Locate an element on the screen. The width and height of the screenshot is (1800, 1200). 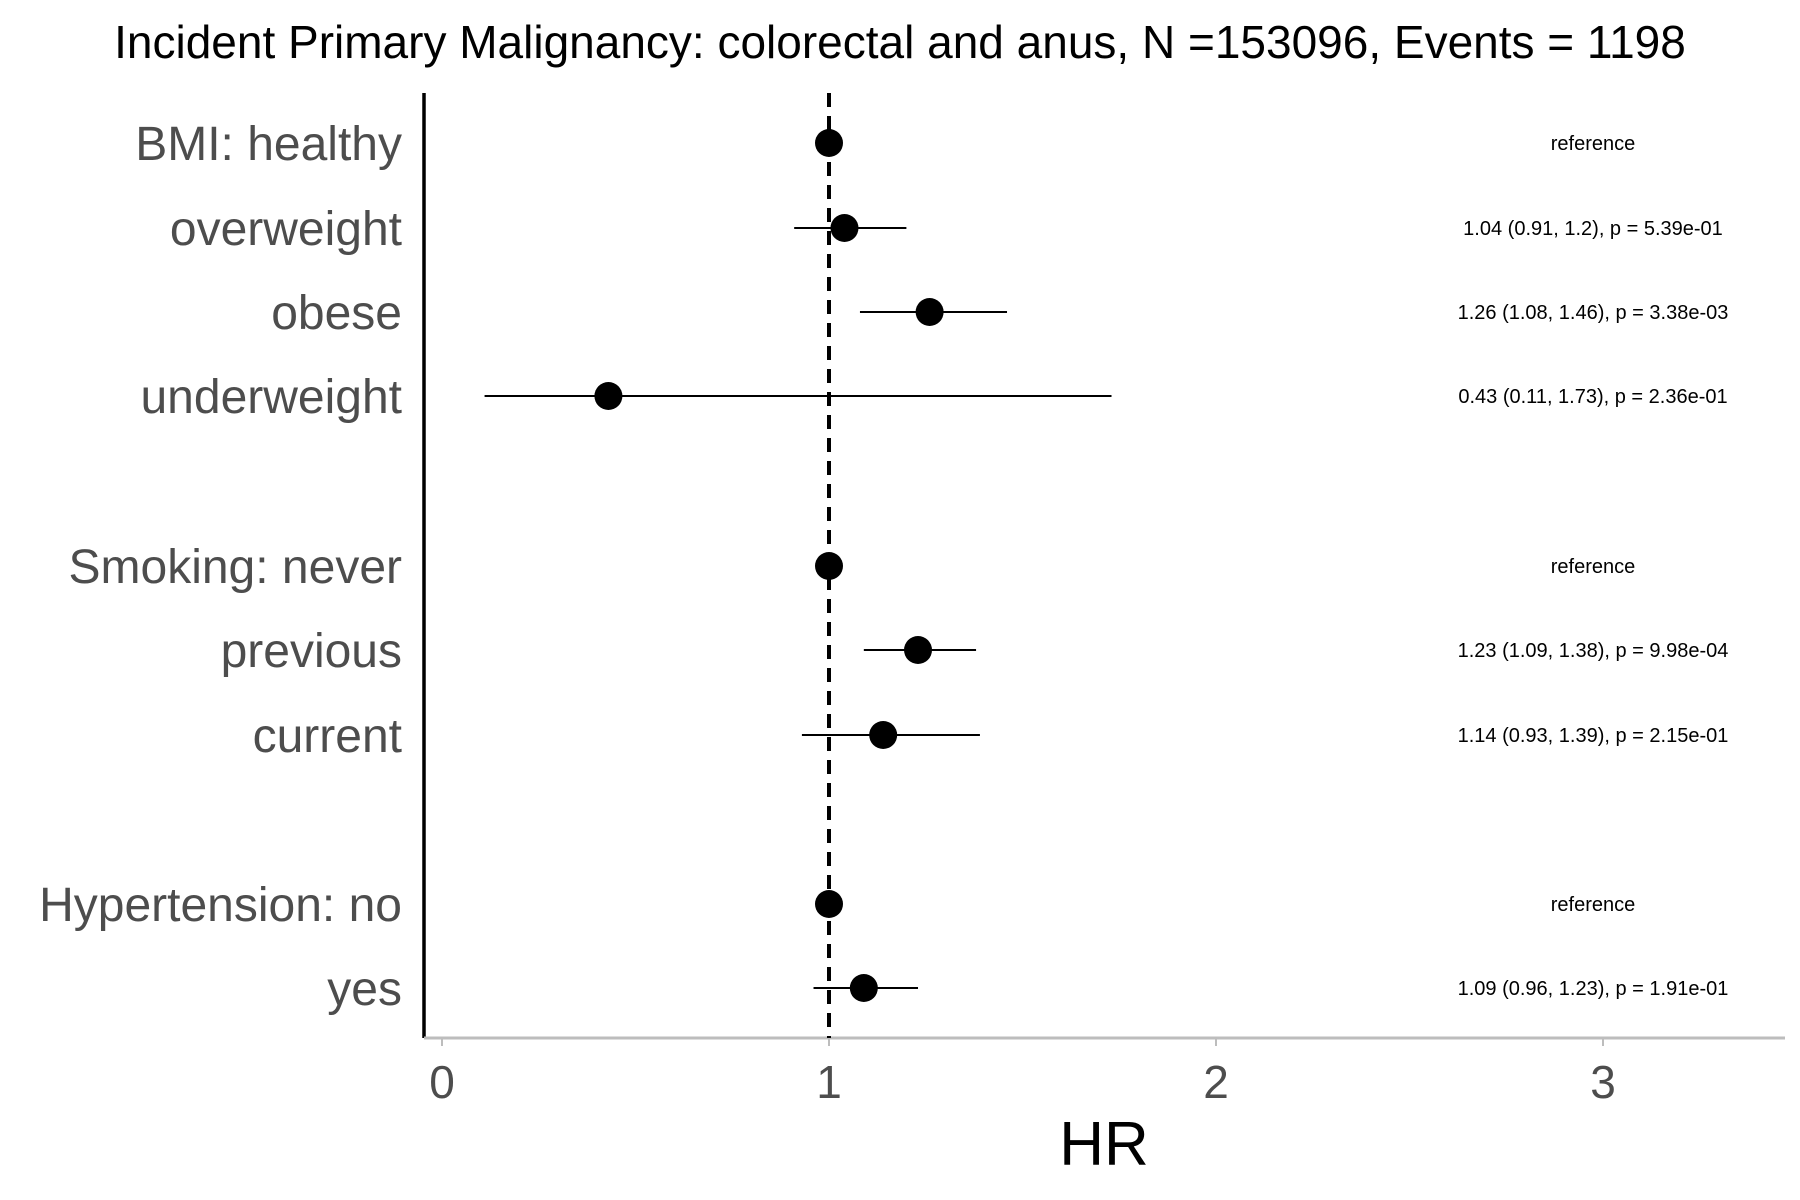
row-label: overweight is located at coordinates (286, 229).